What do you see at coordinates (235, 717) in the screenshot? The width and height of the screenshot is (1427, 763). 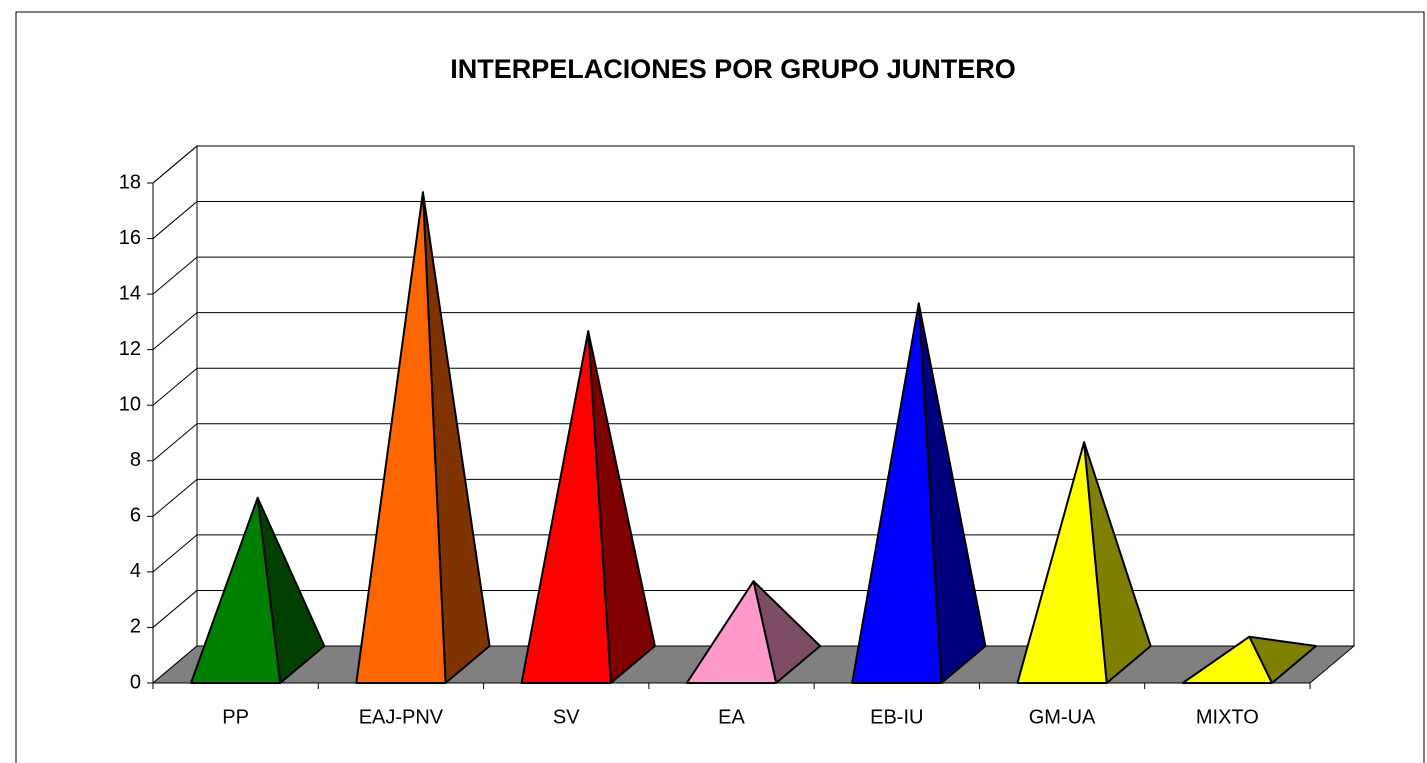 I see `x-tick-label: PP` at bounding box center [235, 717].